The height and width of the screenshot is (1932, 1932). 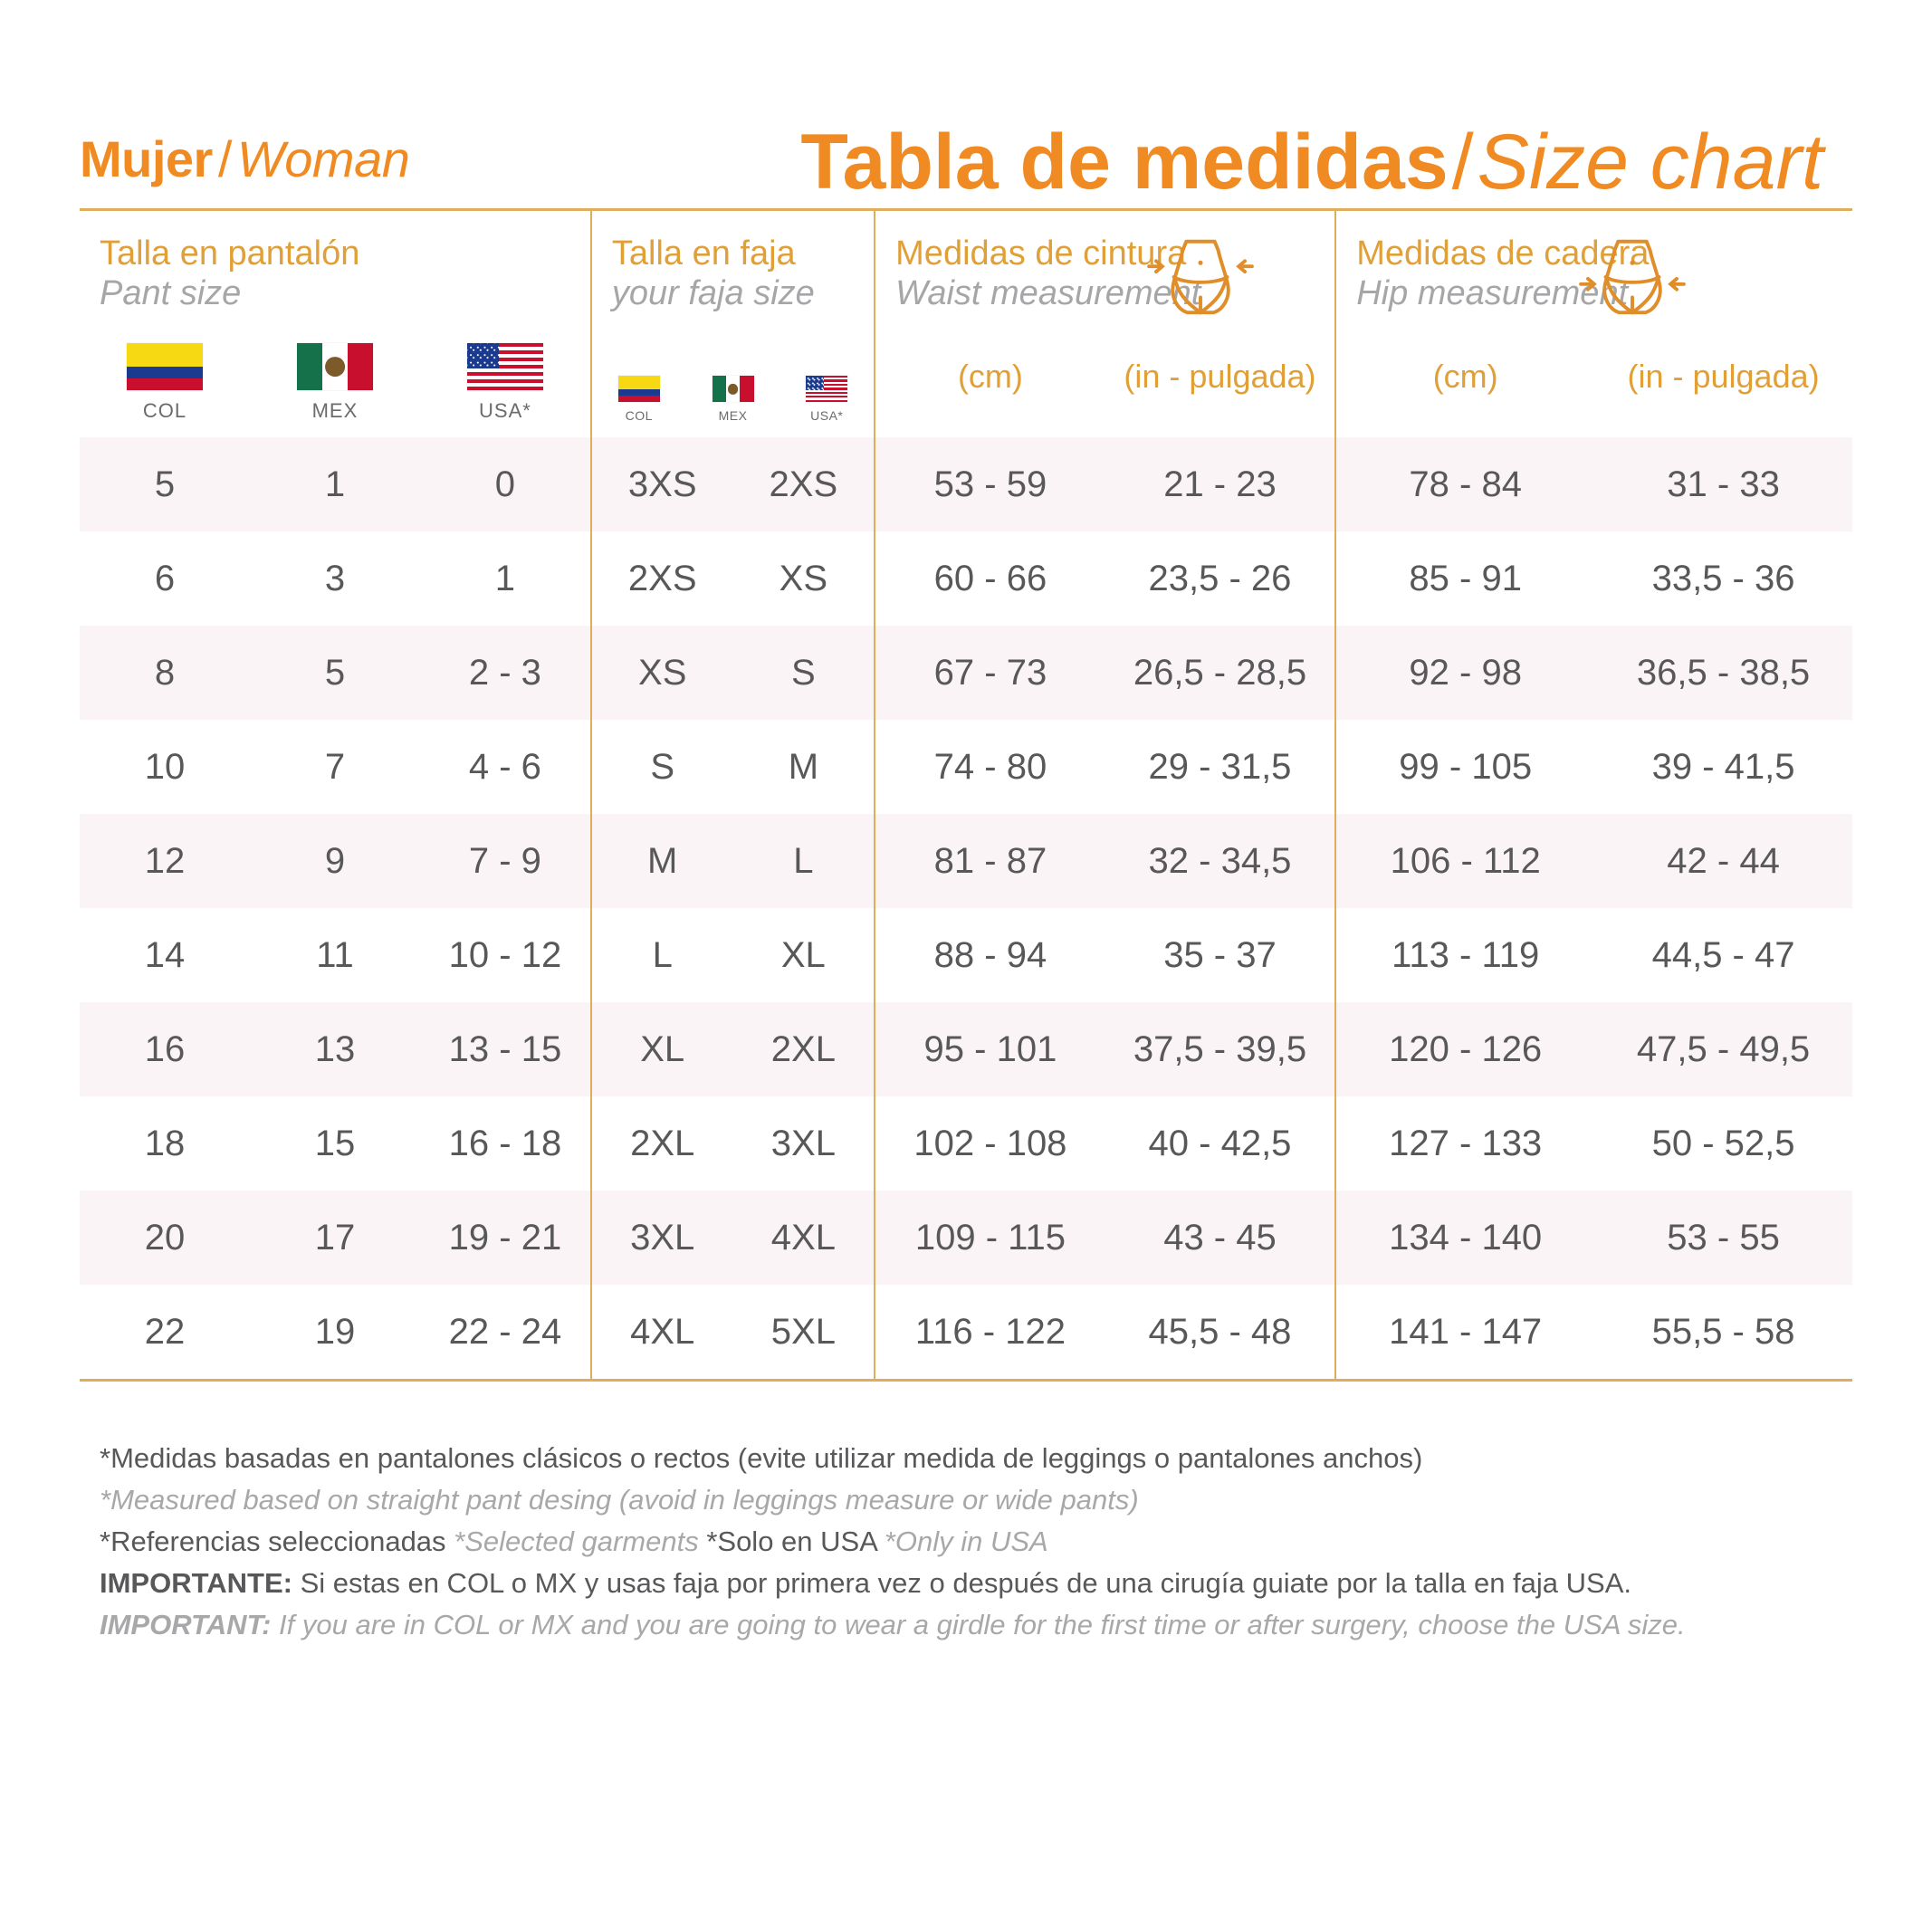 What do you see at coordinates (165, 860) in the screenshot?
I see `table-cell: 12` at bounding box center [165, 860].